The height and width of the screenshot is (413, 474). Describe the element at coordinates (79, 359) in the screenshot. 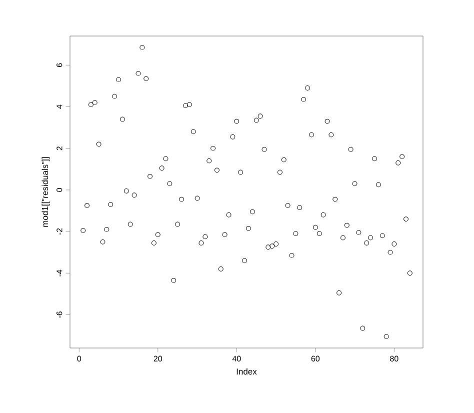

I see `x-tick-label: 0` at that location.